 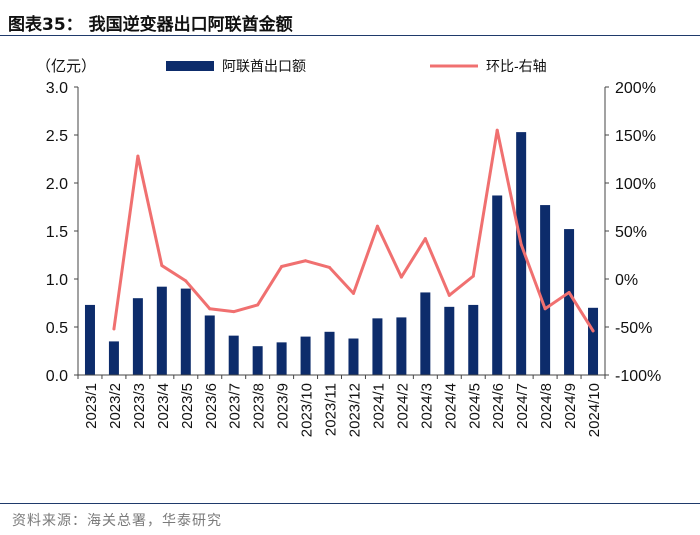 I want to click on chart-title: 图表35： 我国逆变器出口阿联酋金额, so click(x=150, y=25).